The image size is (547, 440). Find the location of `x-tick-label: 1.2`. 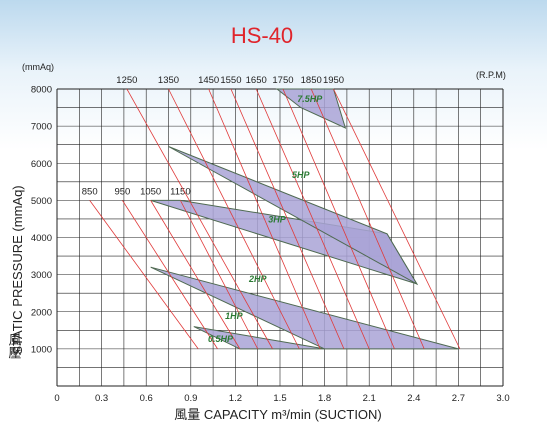

x-tick-label: 1.2 is located at coordinates (235, 398).